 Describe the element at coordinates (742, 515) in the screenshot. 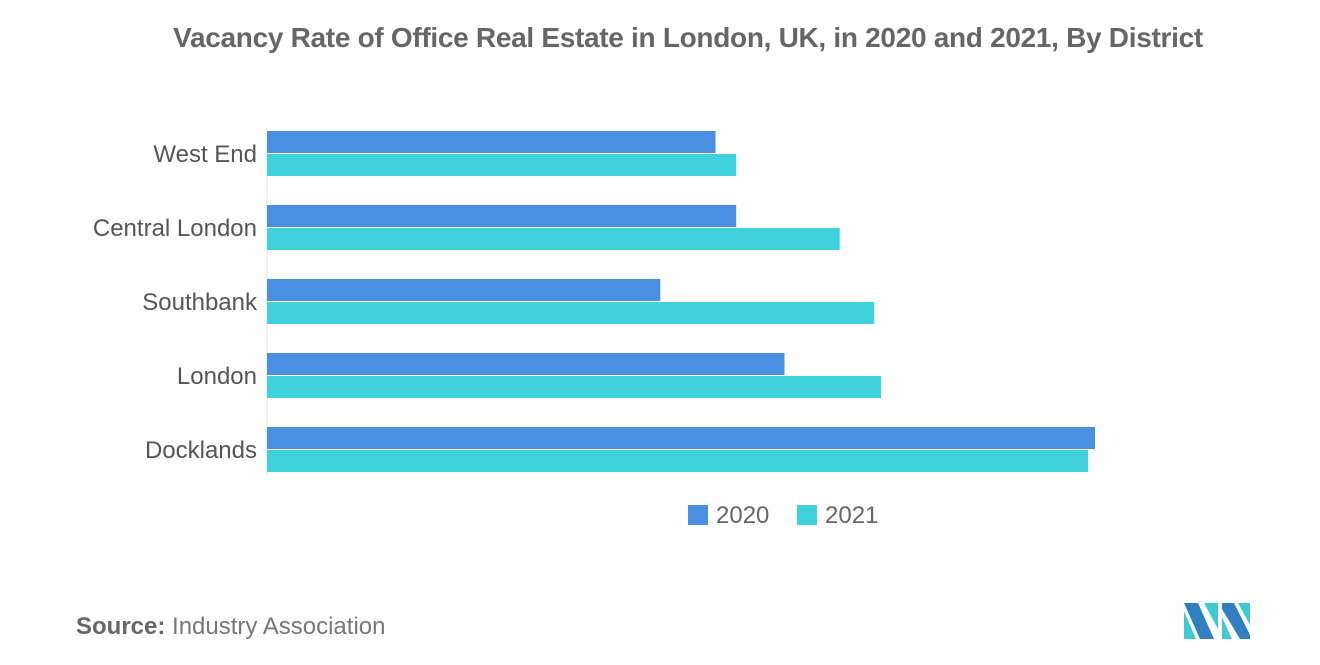

I see `legend-label-2020: 2020` at that location.